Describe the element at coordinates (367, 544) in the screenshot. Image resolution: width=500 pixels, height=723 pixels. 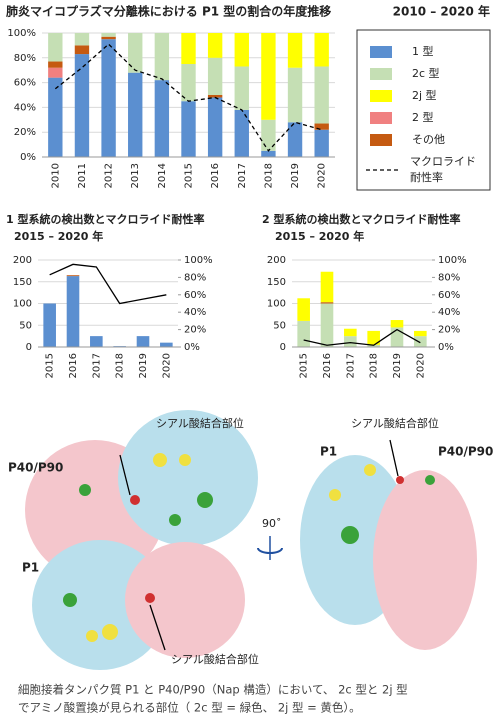
I see `structure-right` at that location.